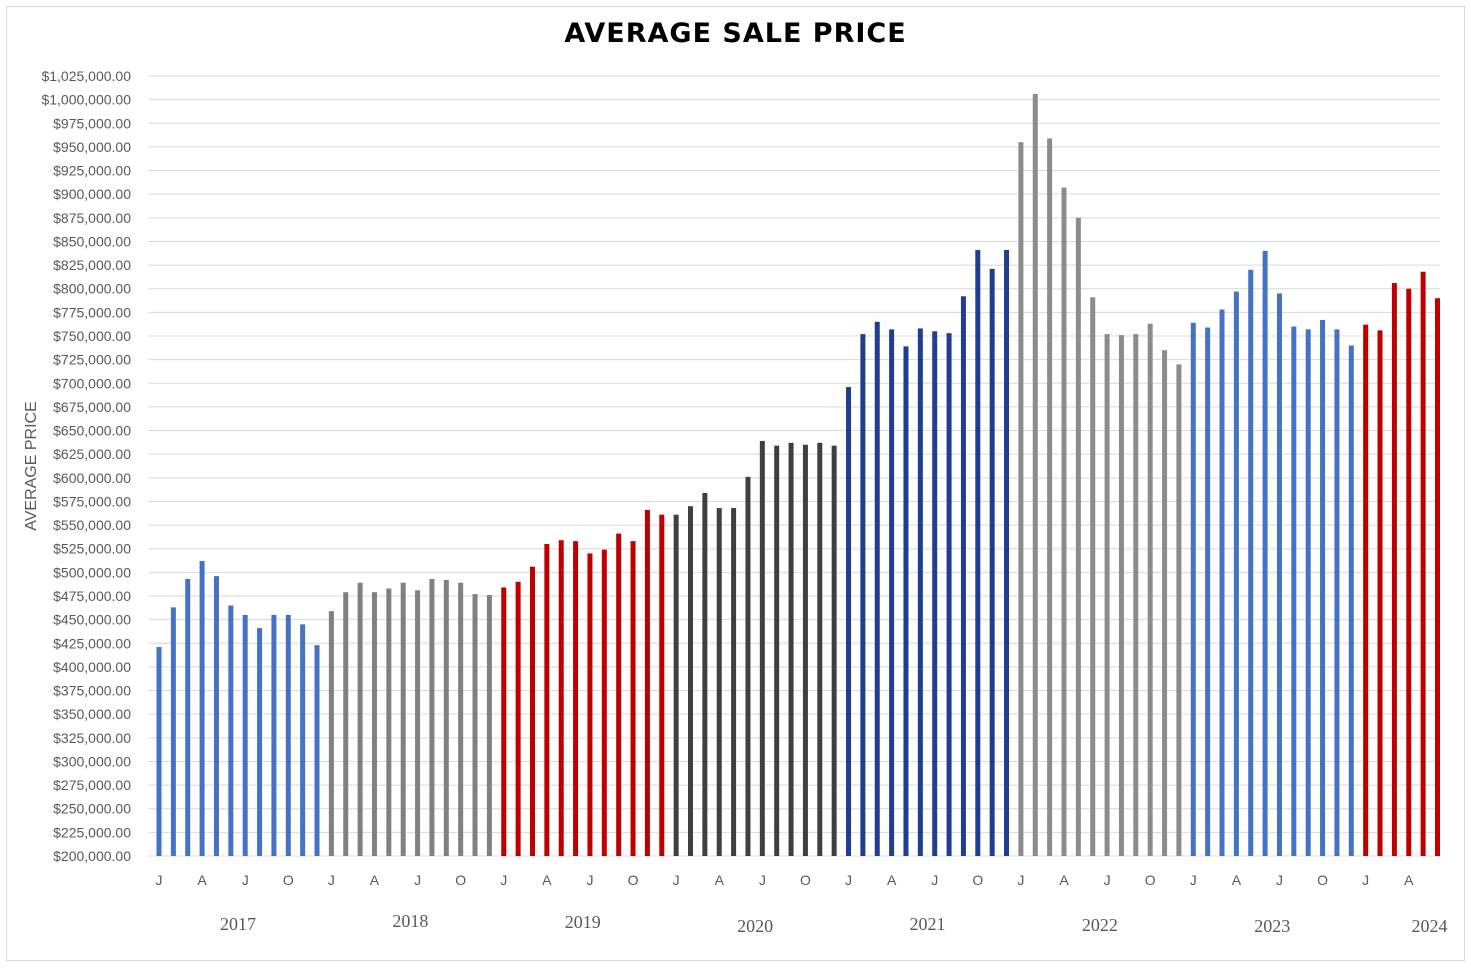  Describe the element at coordinates (92, 407) in the screenshot. I see `y-tick-label: $675,000.00` at that location.